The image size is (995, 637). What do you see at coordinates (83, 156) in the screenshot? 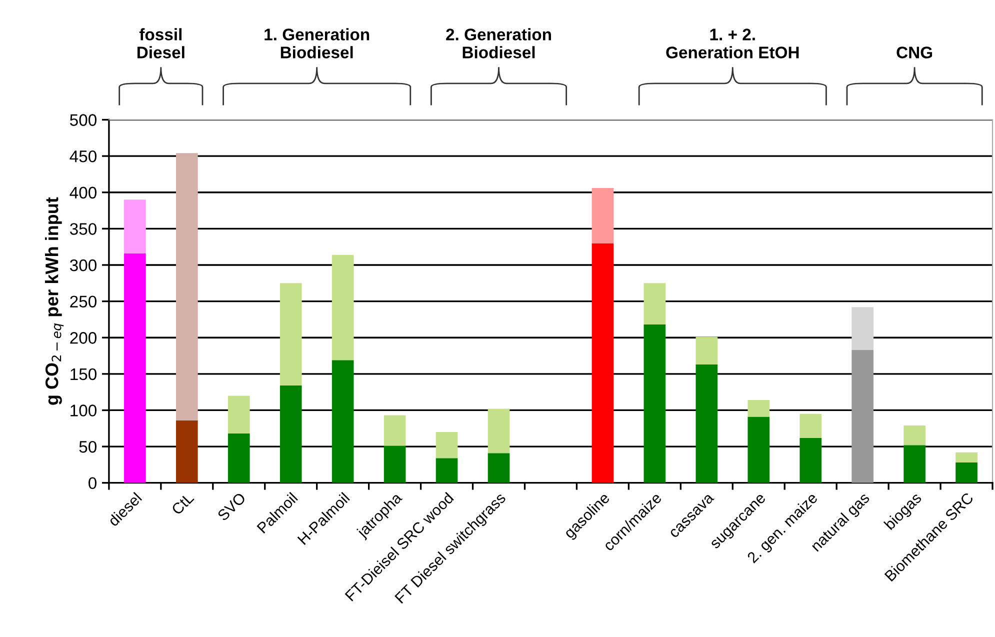
I see `y-tick-label: 450` at bounding box center [83, 156].